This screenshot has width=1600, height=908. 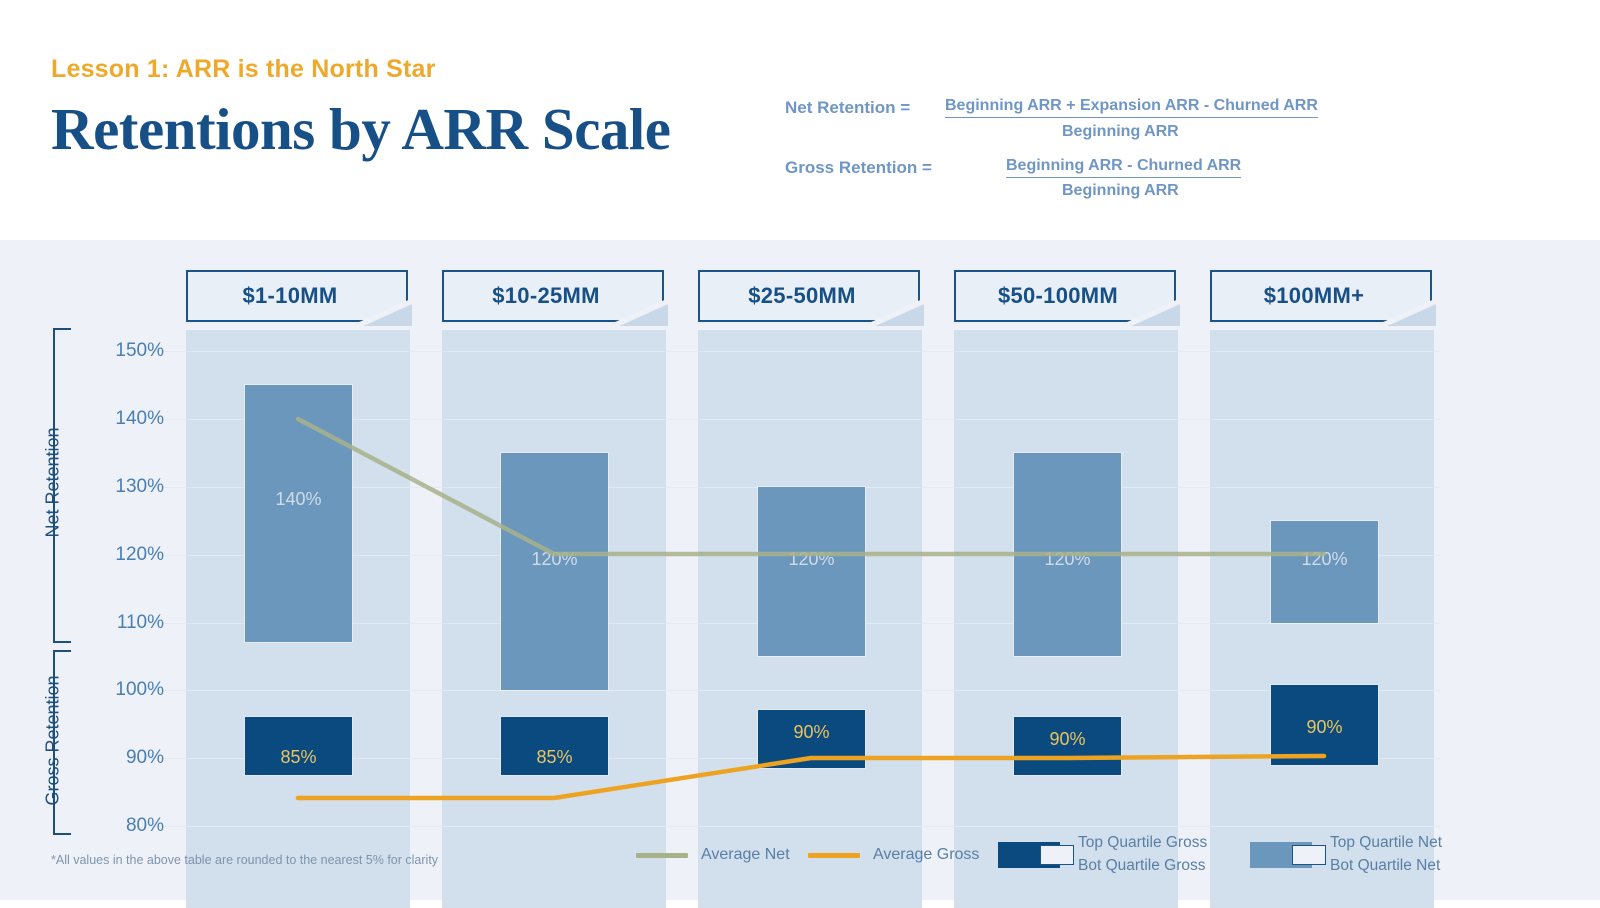 What do you see at coordinates (1057, 855) in the screenshot?
I see `legend-swatch-outline-gross` at bounding box center [1057, 855].